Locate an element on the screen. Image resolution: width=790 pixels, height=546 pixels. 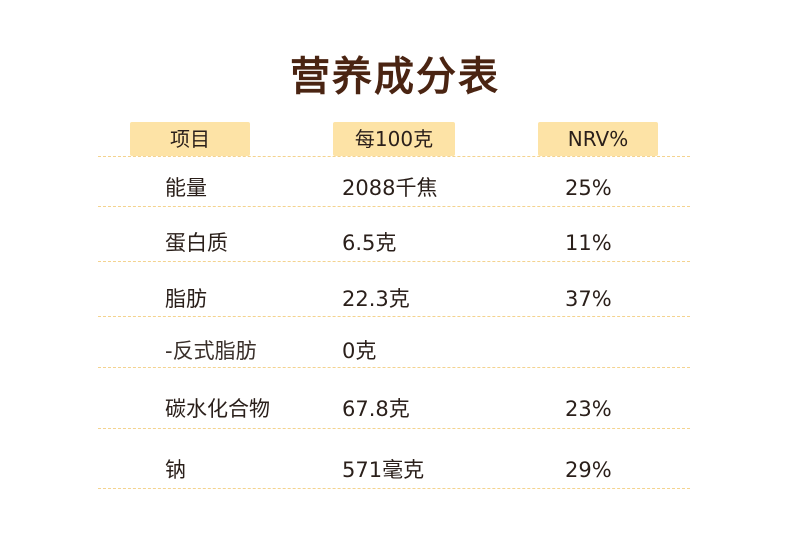
row-per-100g: 22.3克 is located at coordinates (376, 299).